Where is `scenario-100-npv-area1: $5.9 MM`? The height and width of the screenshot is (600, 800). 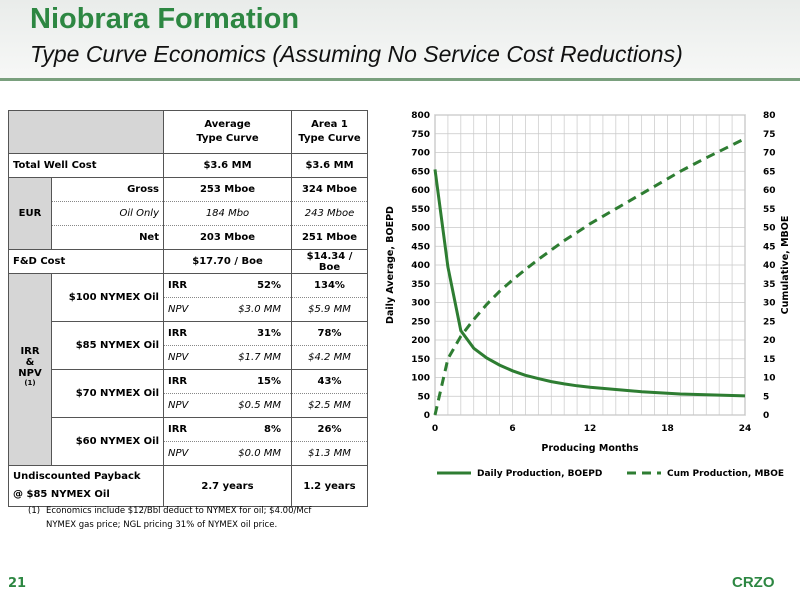
scenario-100-npv-area1: $5.9 MM is located at coordinates (329, 309).